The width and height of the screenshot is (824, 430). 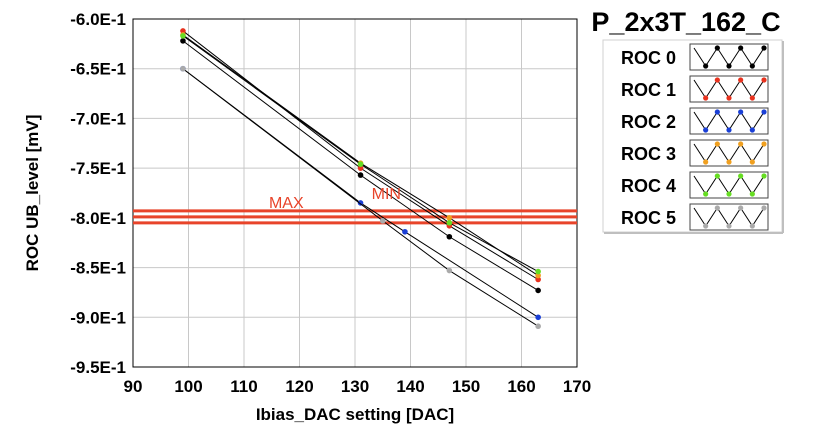 I want to click on x-tick-label: 150, so click(x=466, y=386).